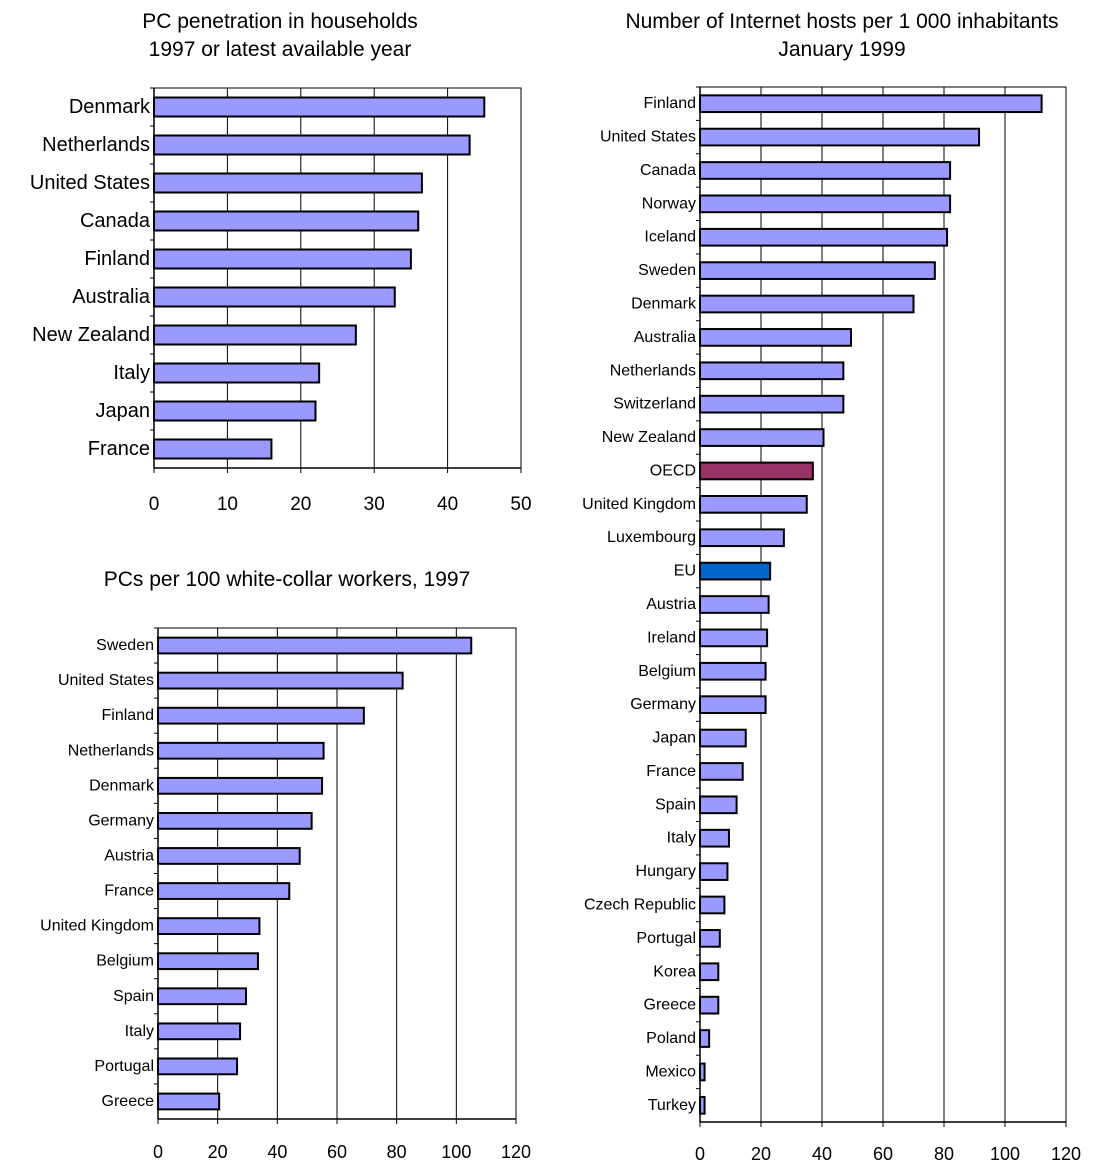 The height and width of the screenshot is (1167, 1096). What do you see at coordinates (667, 671) in the screenshot?
I see `category-label: Belgium` at bounding box center [667, 671].